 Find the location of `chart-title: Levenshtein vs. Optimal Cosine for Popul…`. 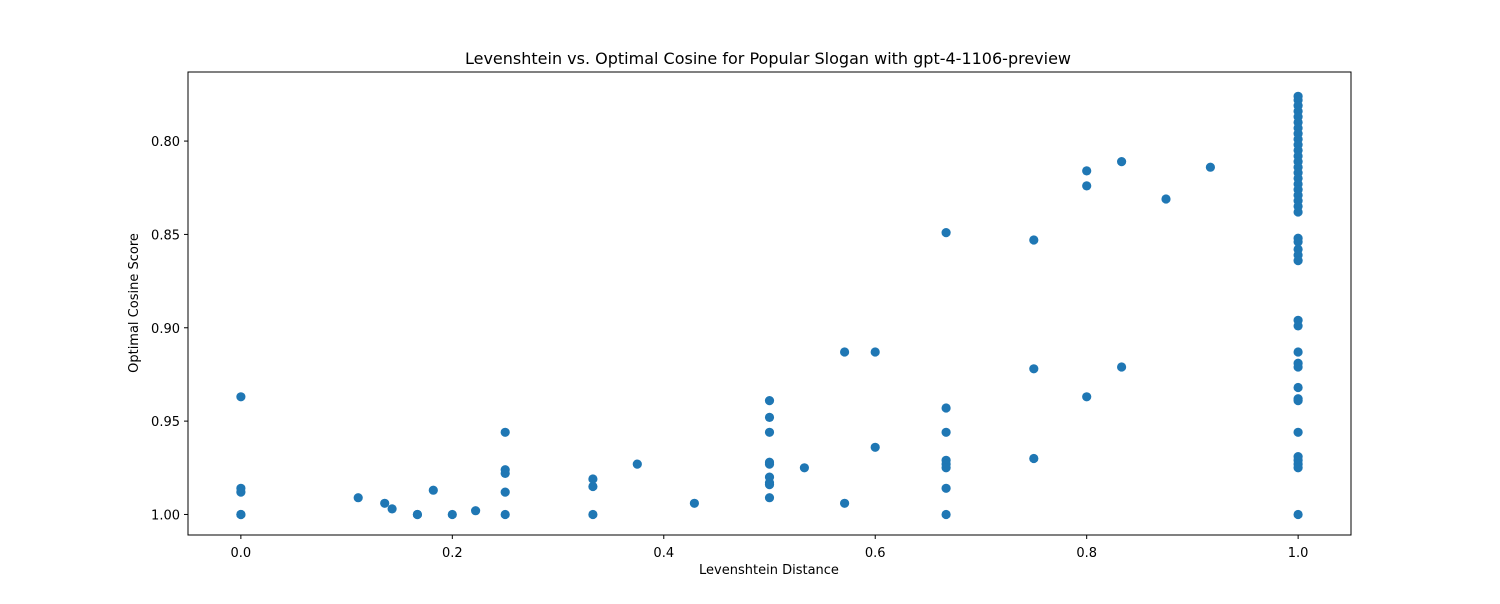

chart-title: Levenshtein vs. Optimal Cosine for Popul… is located at coordinates (768, 58).